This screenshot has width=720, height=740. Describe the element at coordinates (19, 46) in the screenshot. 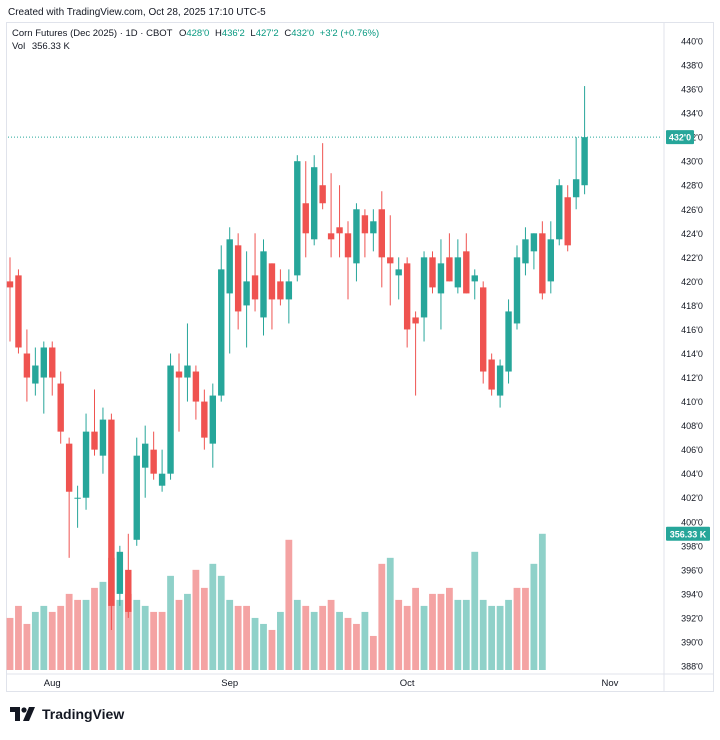

I see `volume-label: Vol` at that location.